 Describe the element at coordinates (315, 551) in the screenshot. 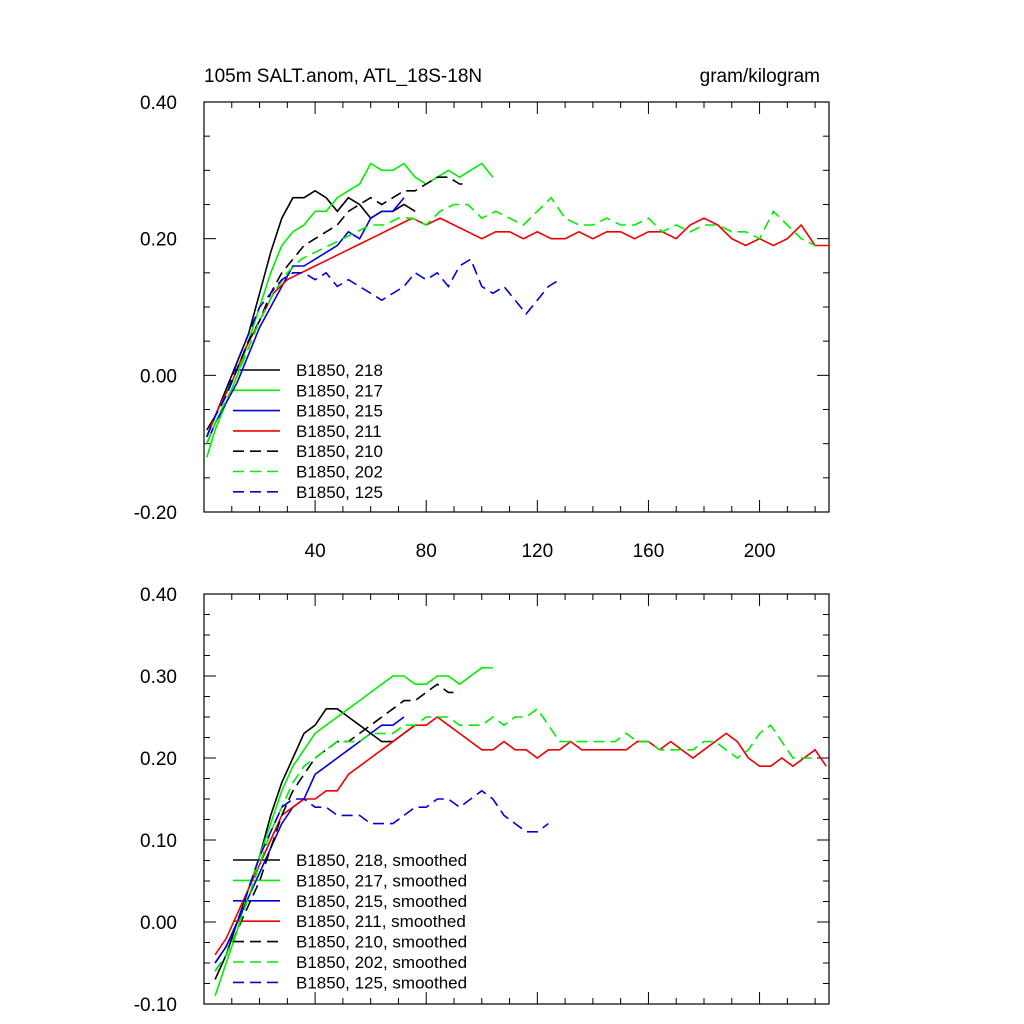

I see `x-tick-label: 40` at that location.